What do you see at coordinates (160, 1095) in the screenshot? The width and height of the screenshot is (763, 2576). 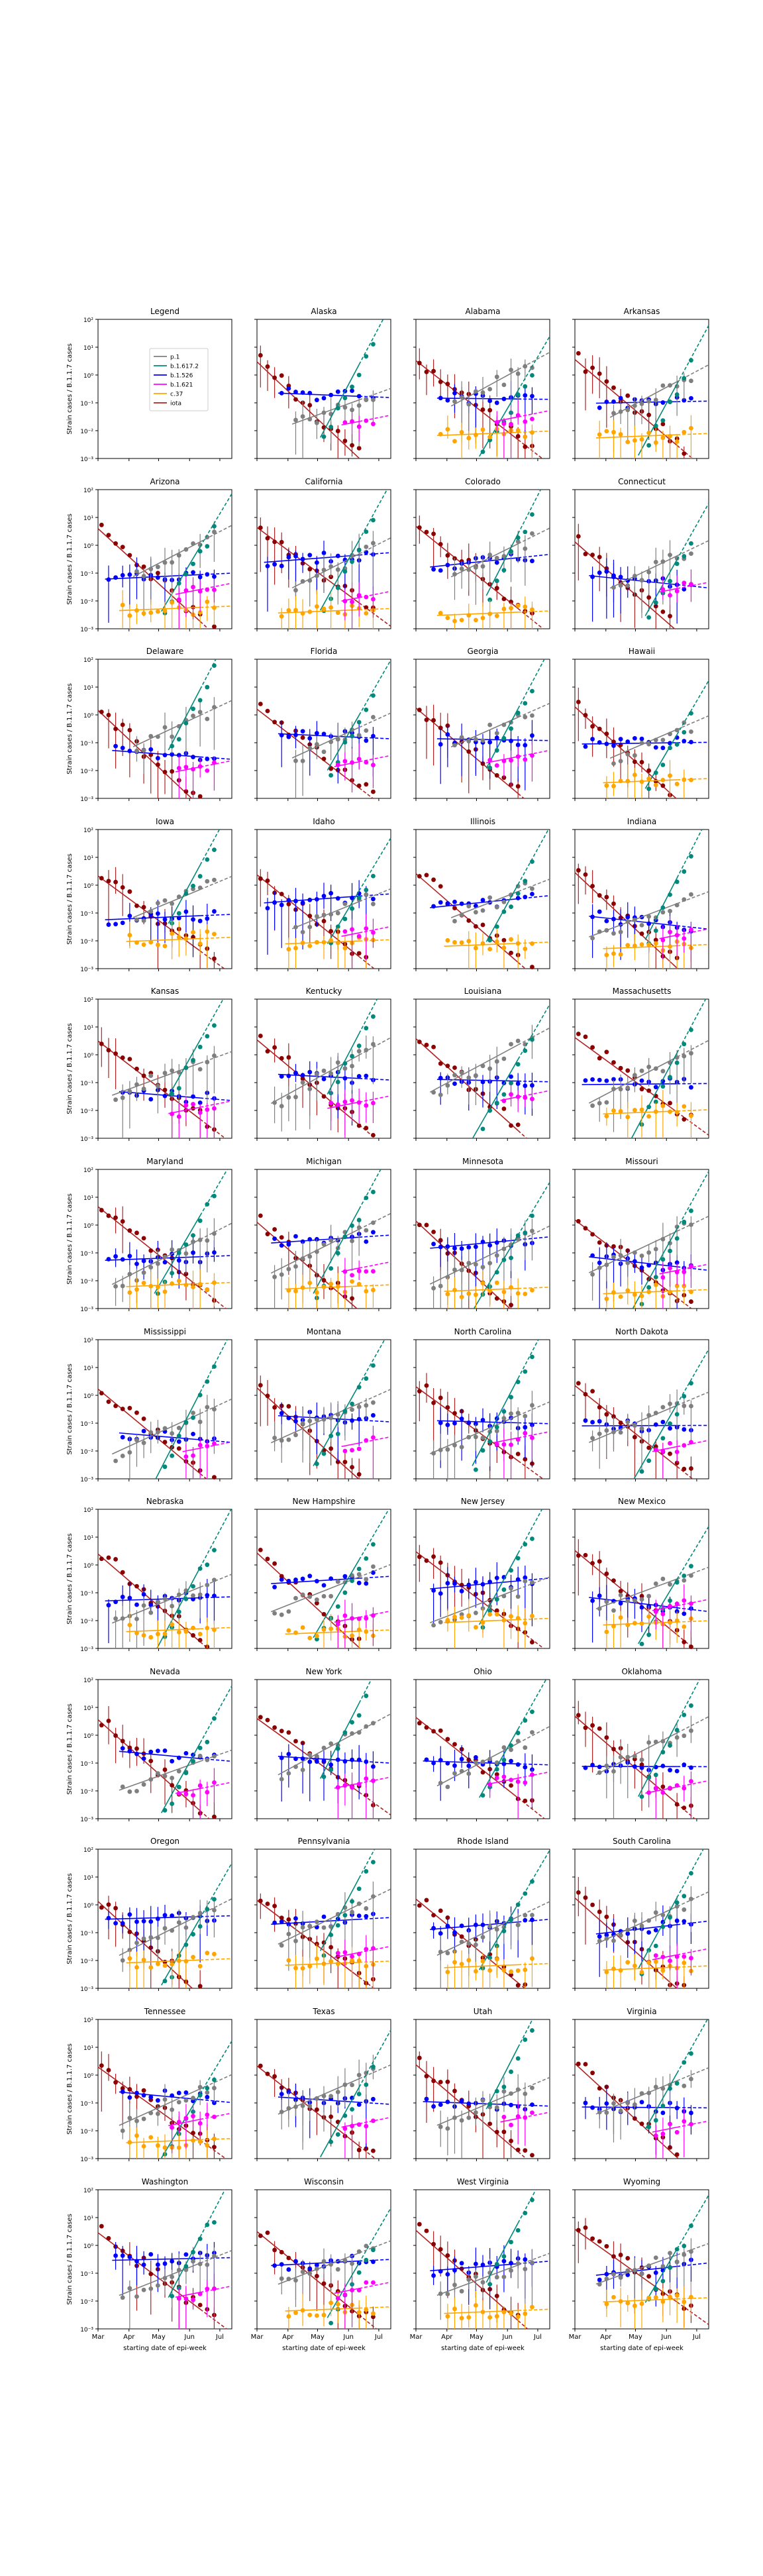 I see `series-line-b.1.526` at bounding box center [160, 1095].